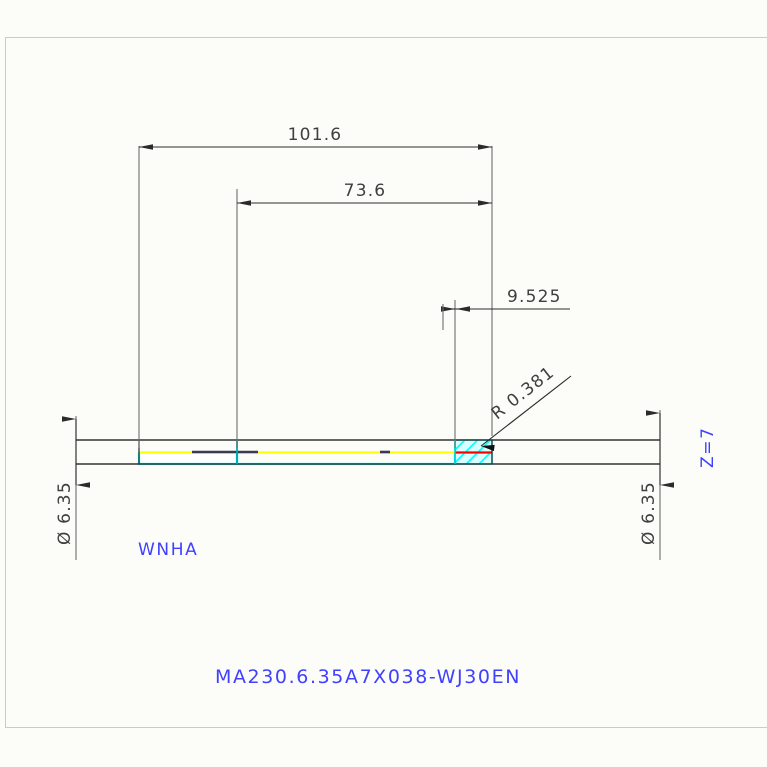  Describe the element at coordinates (188, 458) in the screenshot. I see `shank-body-fill` at that location.